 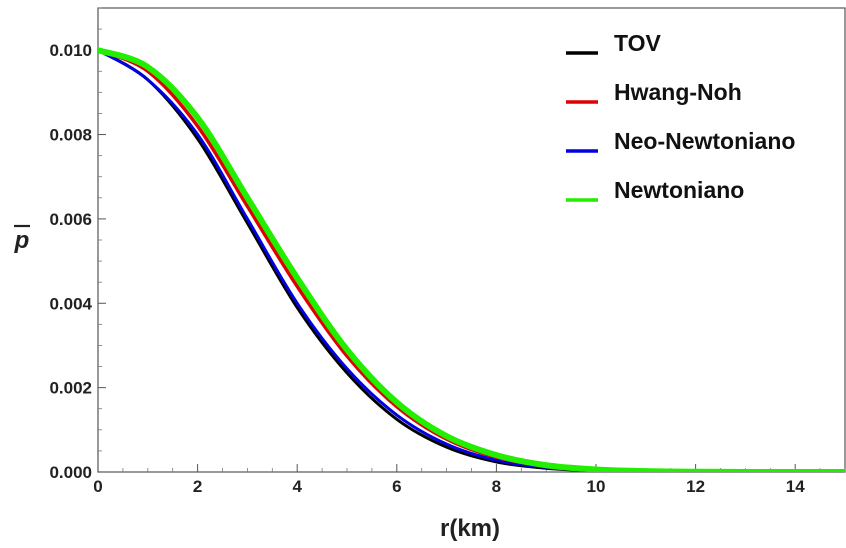 What do you see at coordinates (77, 244) in the screenshot?
I see `y-axis: 0.000 0.002 0.004 0.006 0.008 0.010` at bounding box center [77, 244].